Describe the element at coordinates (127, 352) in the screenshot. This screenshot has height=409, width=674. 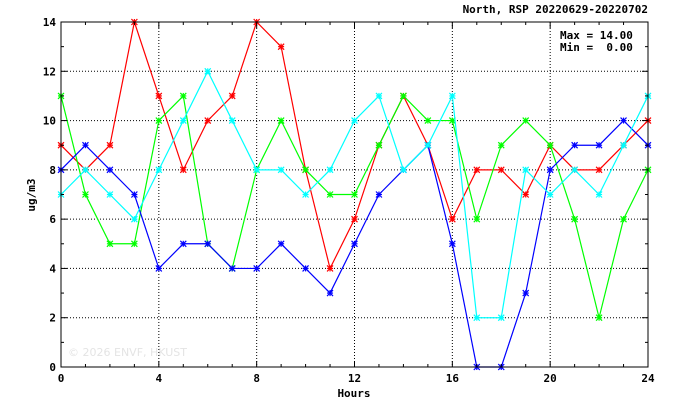
I see `watermark: © 2026 ENVF, HKUST` at that location.